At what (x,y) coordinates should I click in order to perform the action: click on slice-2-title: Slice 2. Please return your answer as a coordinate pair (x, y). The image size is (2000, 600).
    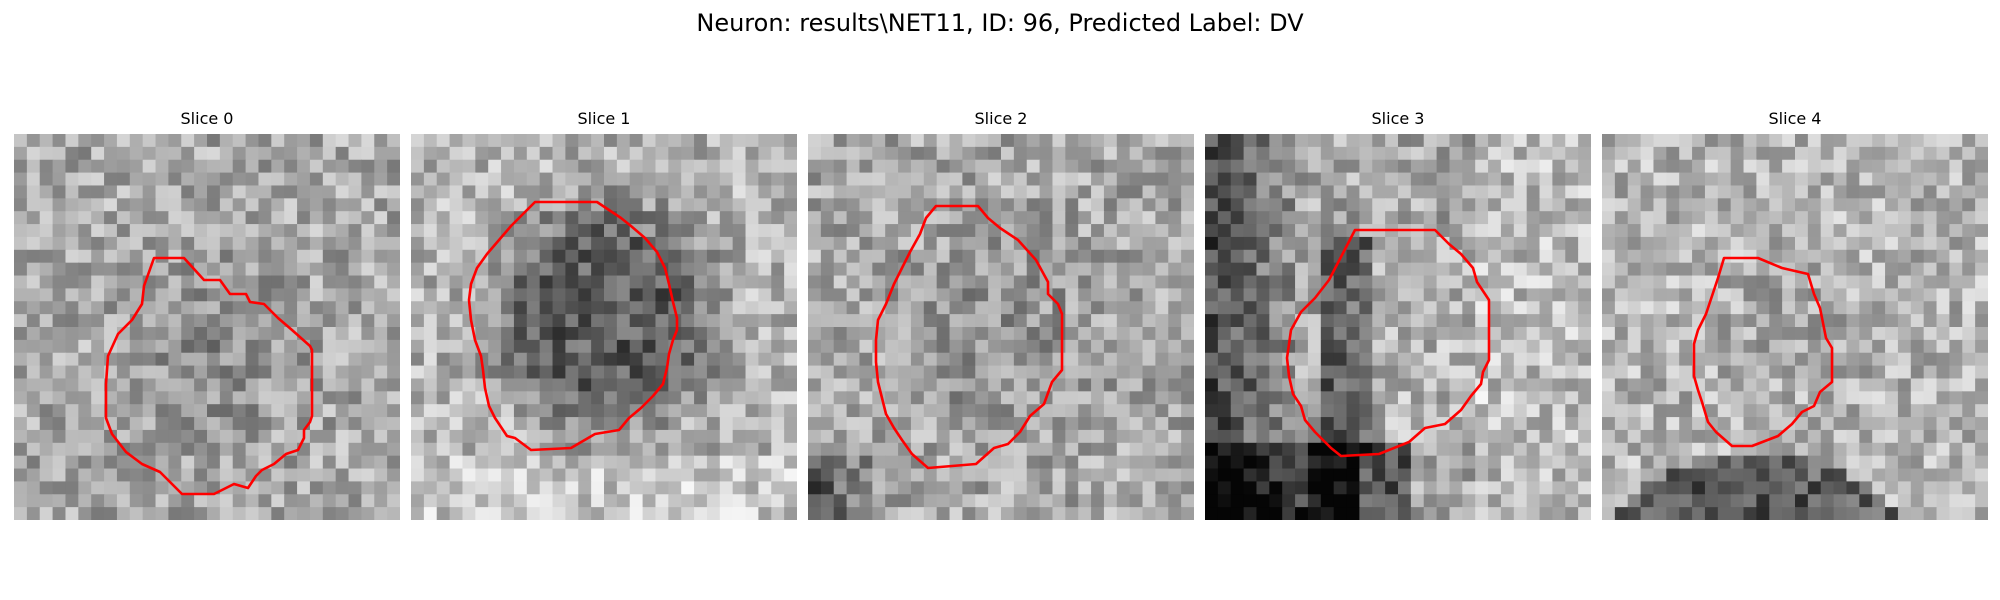
    Looking at the image, I should click on (1001, 118).